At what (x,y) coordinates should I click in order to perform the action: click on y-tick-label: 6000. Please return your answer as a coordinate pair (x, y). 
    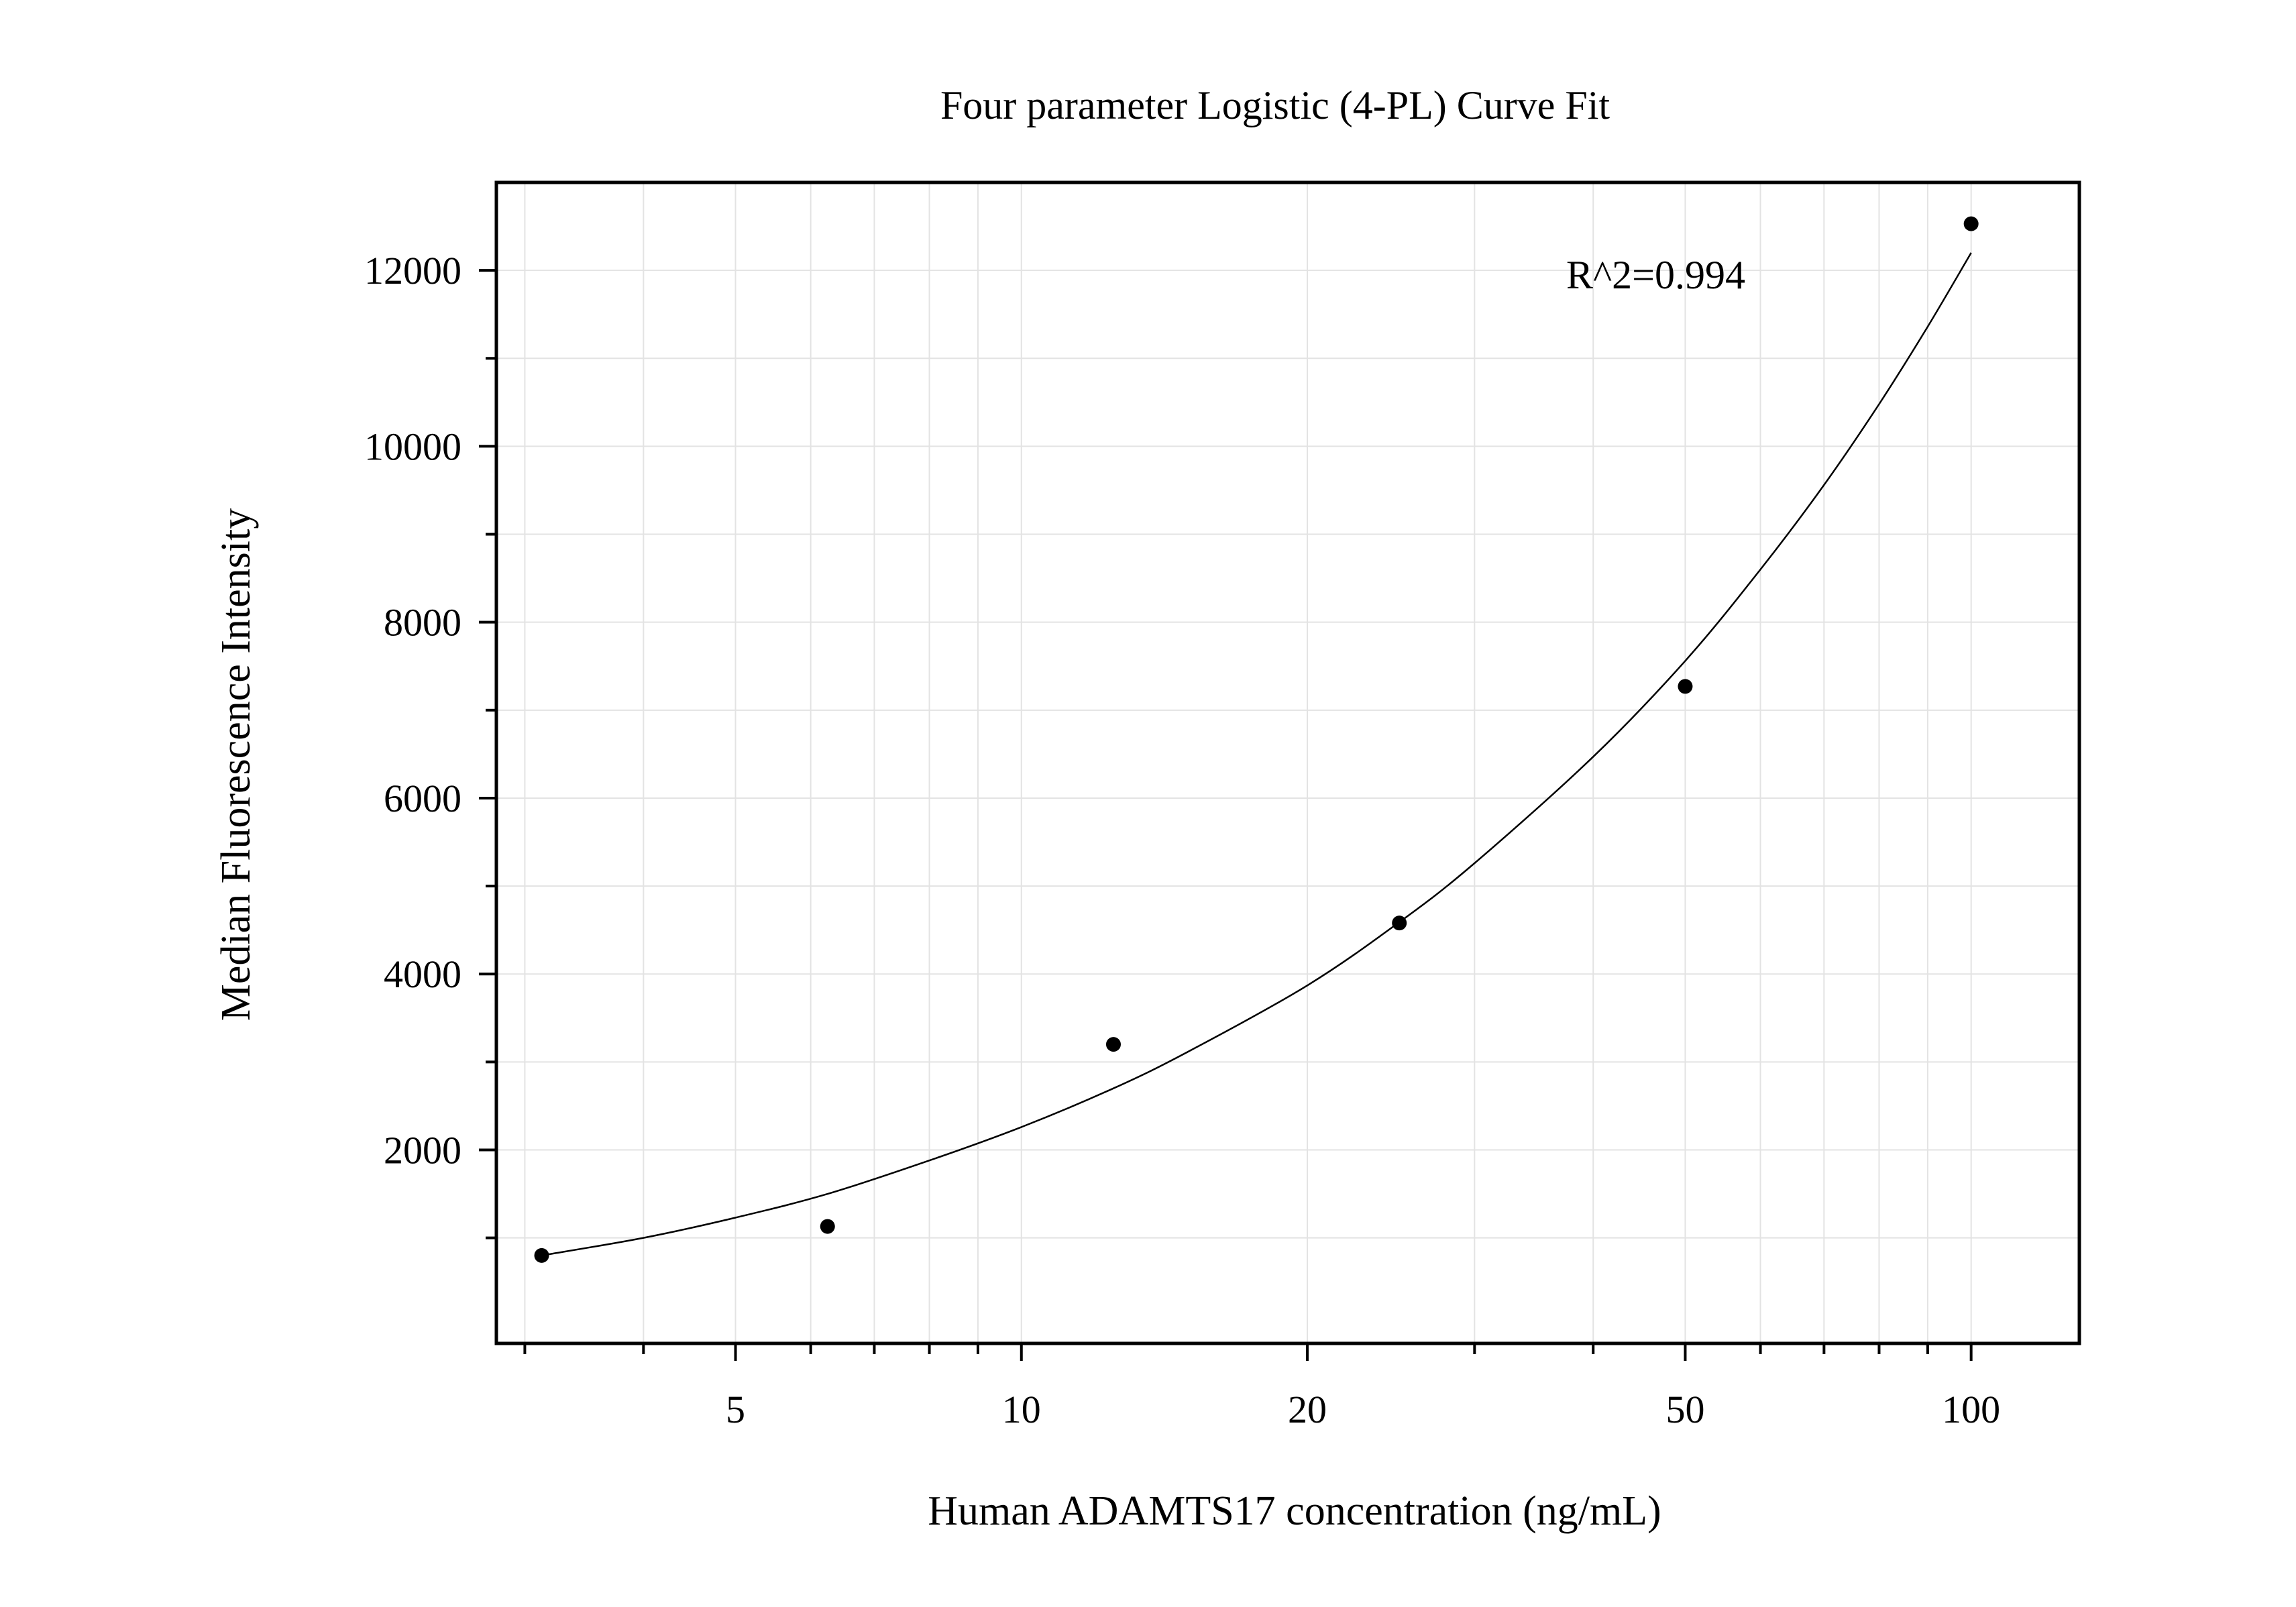
    Looking at the image, I should click on (422, 798).